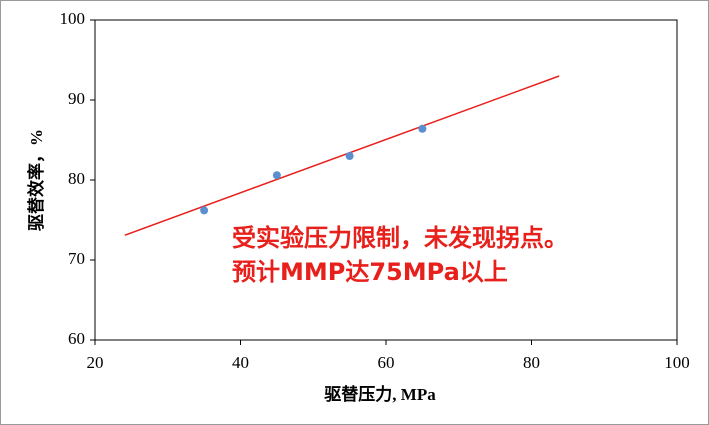 The height and width of the screenshot is (425, 709). Describe the element at coordinates (240, 362) in the screenshot. I see `x-tick-label: 40` at that location.